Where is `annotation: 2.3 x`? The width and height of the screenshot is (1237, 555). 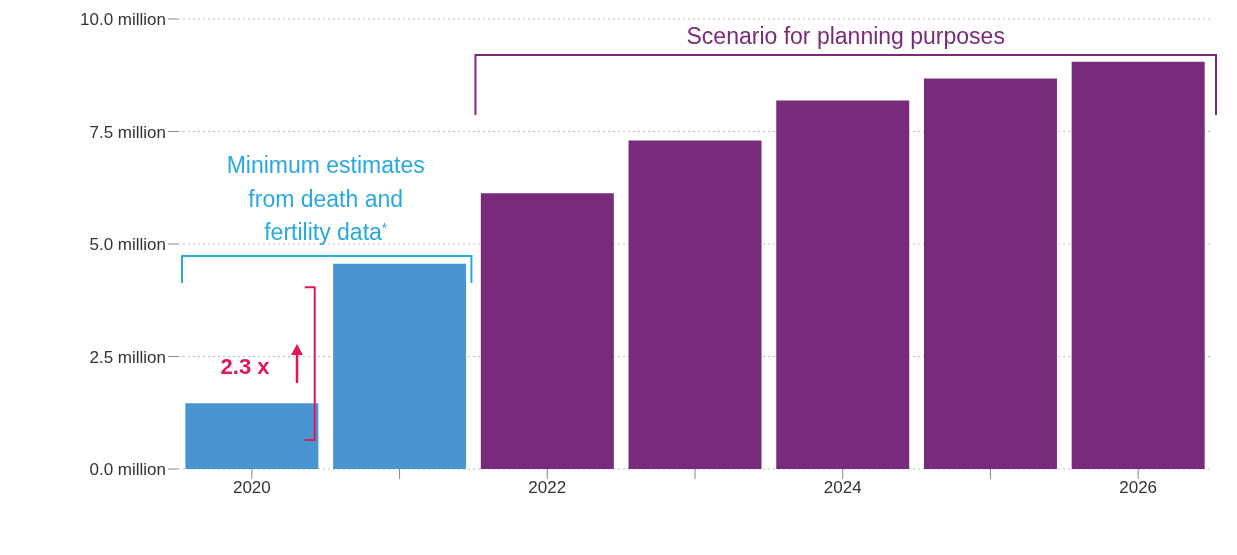
annotation: 2.3 x is located at coordinates (245, 366).